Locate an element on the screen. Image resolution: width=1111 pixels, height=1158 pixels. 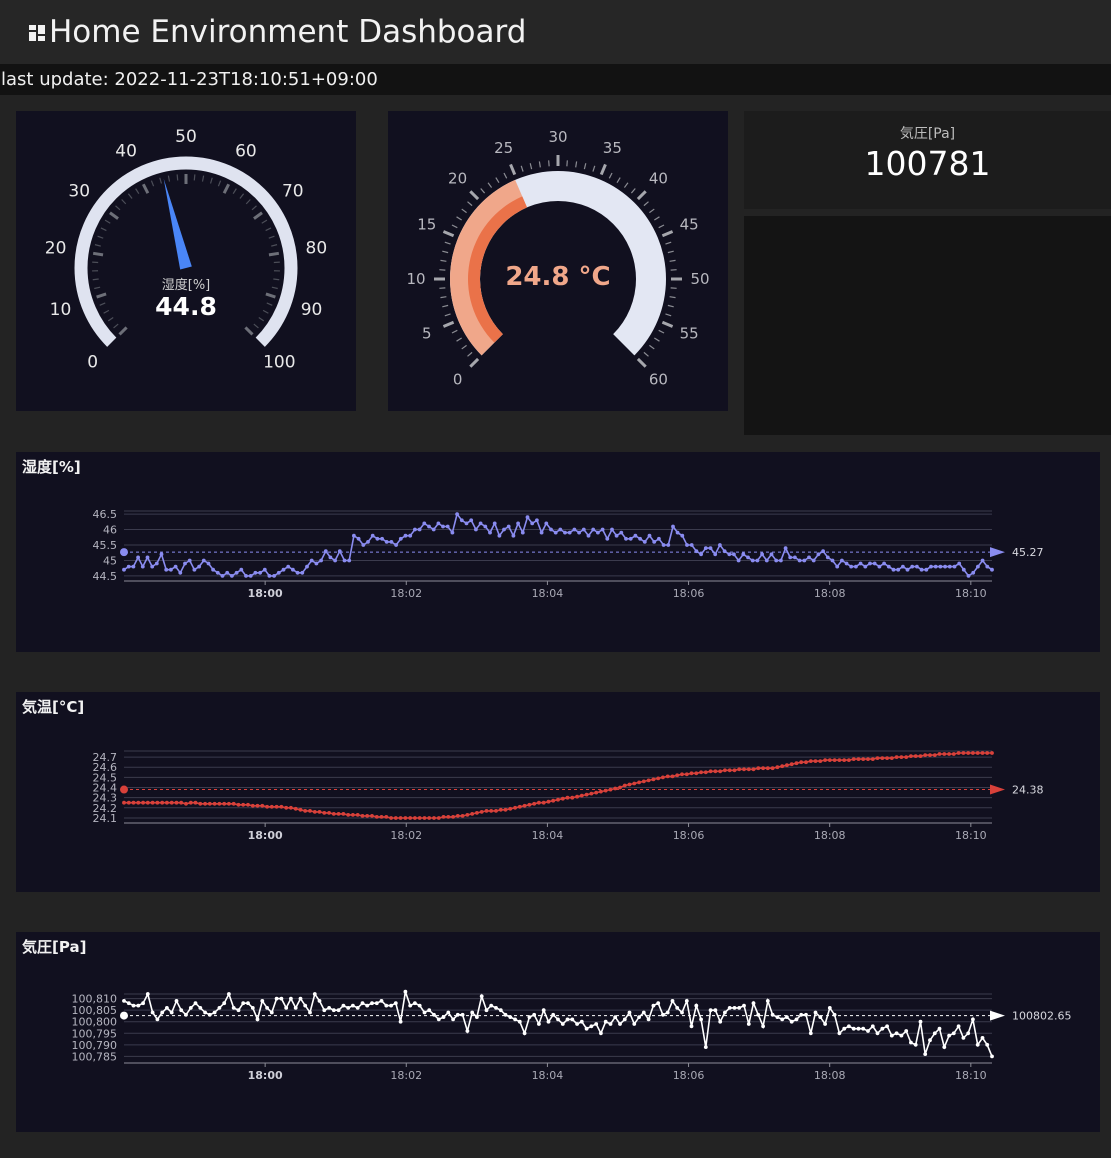
dashboard-grid-icon is located at coordinates (37, 33).